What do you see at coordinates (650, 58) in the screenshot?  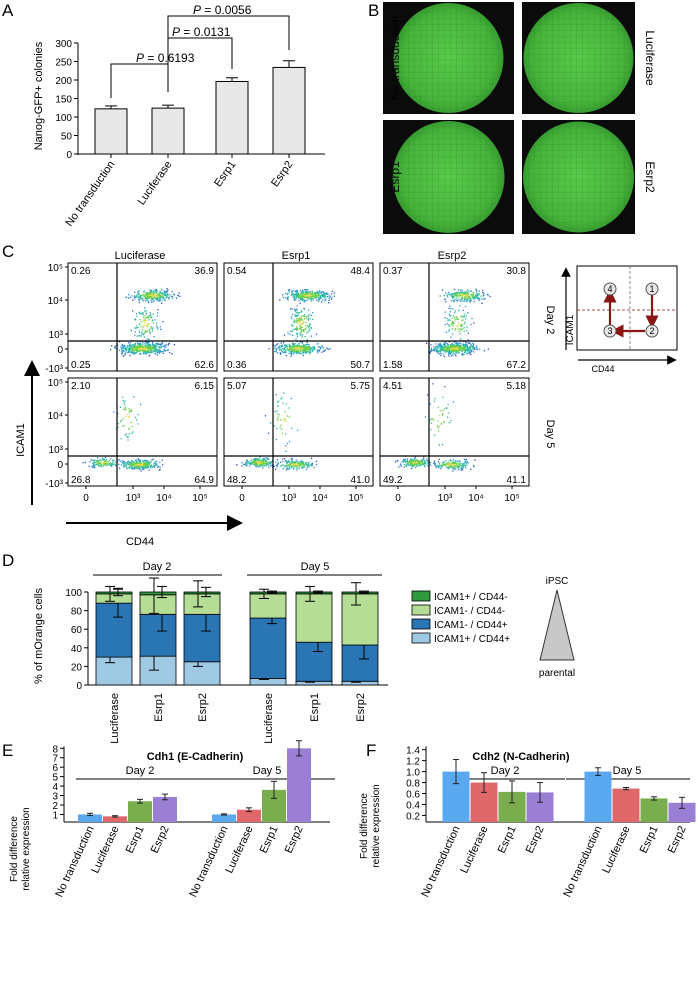 I see `well-label: Luciferase` at bounding box center [650, 58].